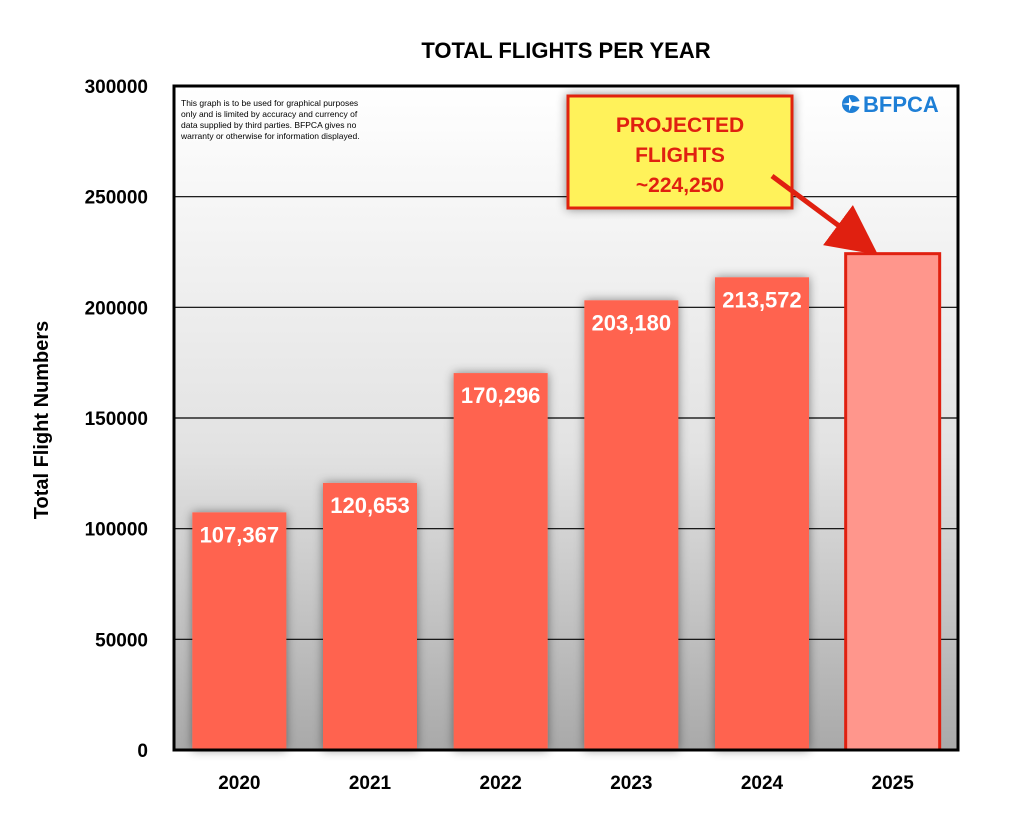 Image resolution: width=1024 pixels, height=834 pixels. Describe the element at coordinates (370, 505) in the screenshot. I see `bar-value-label: 120,653` at that location.